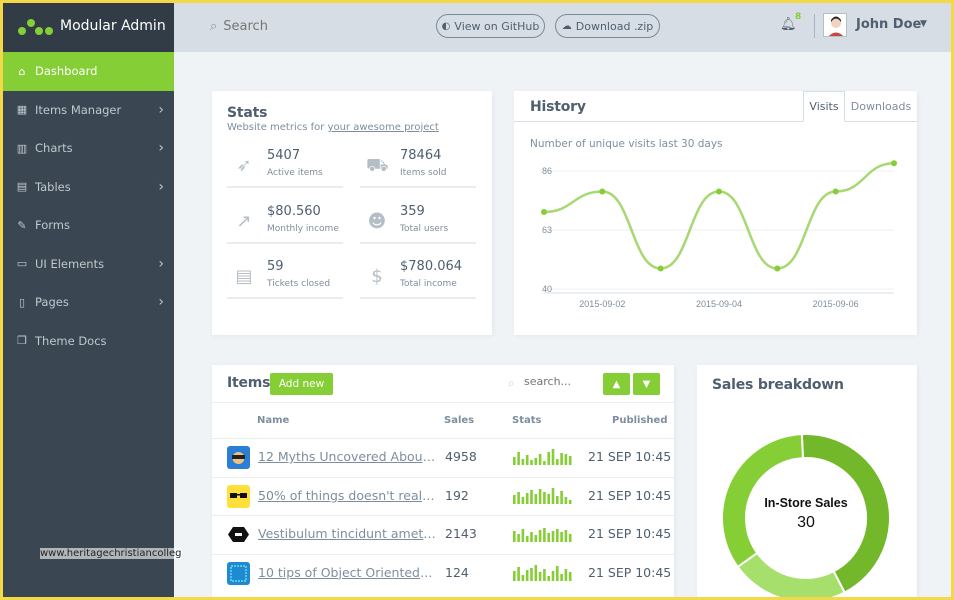 The image size is (954, 600). Describe the element at coordinates (299, 284) in the screenshot. I see `stat-label: Tickets closed` at that location.